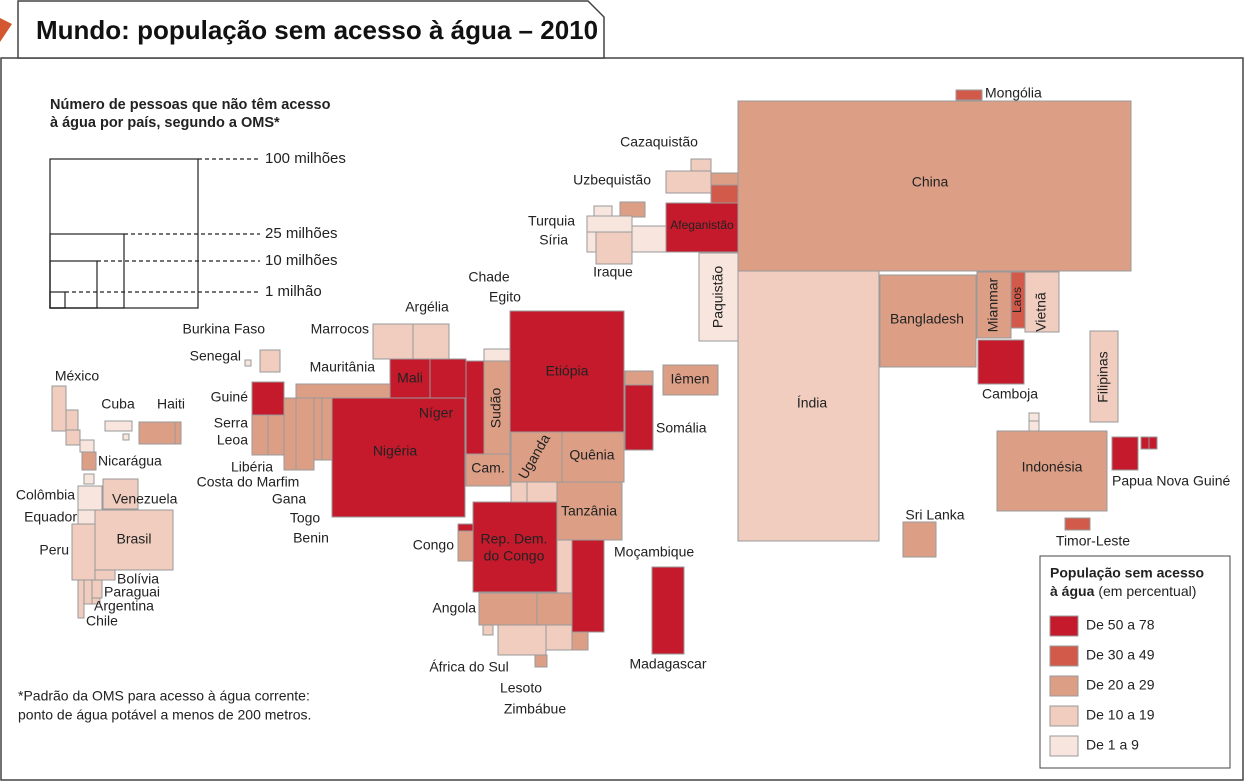 This screenshot has height=782, width=1245. What do you see at coordinates (1112, 745) in the screenshot?
I see `legend-label: De 1 a 9` at bounding box center [1112, 745].